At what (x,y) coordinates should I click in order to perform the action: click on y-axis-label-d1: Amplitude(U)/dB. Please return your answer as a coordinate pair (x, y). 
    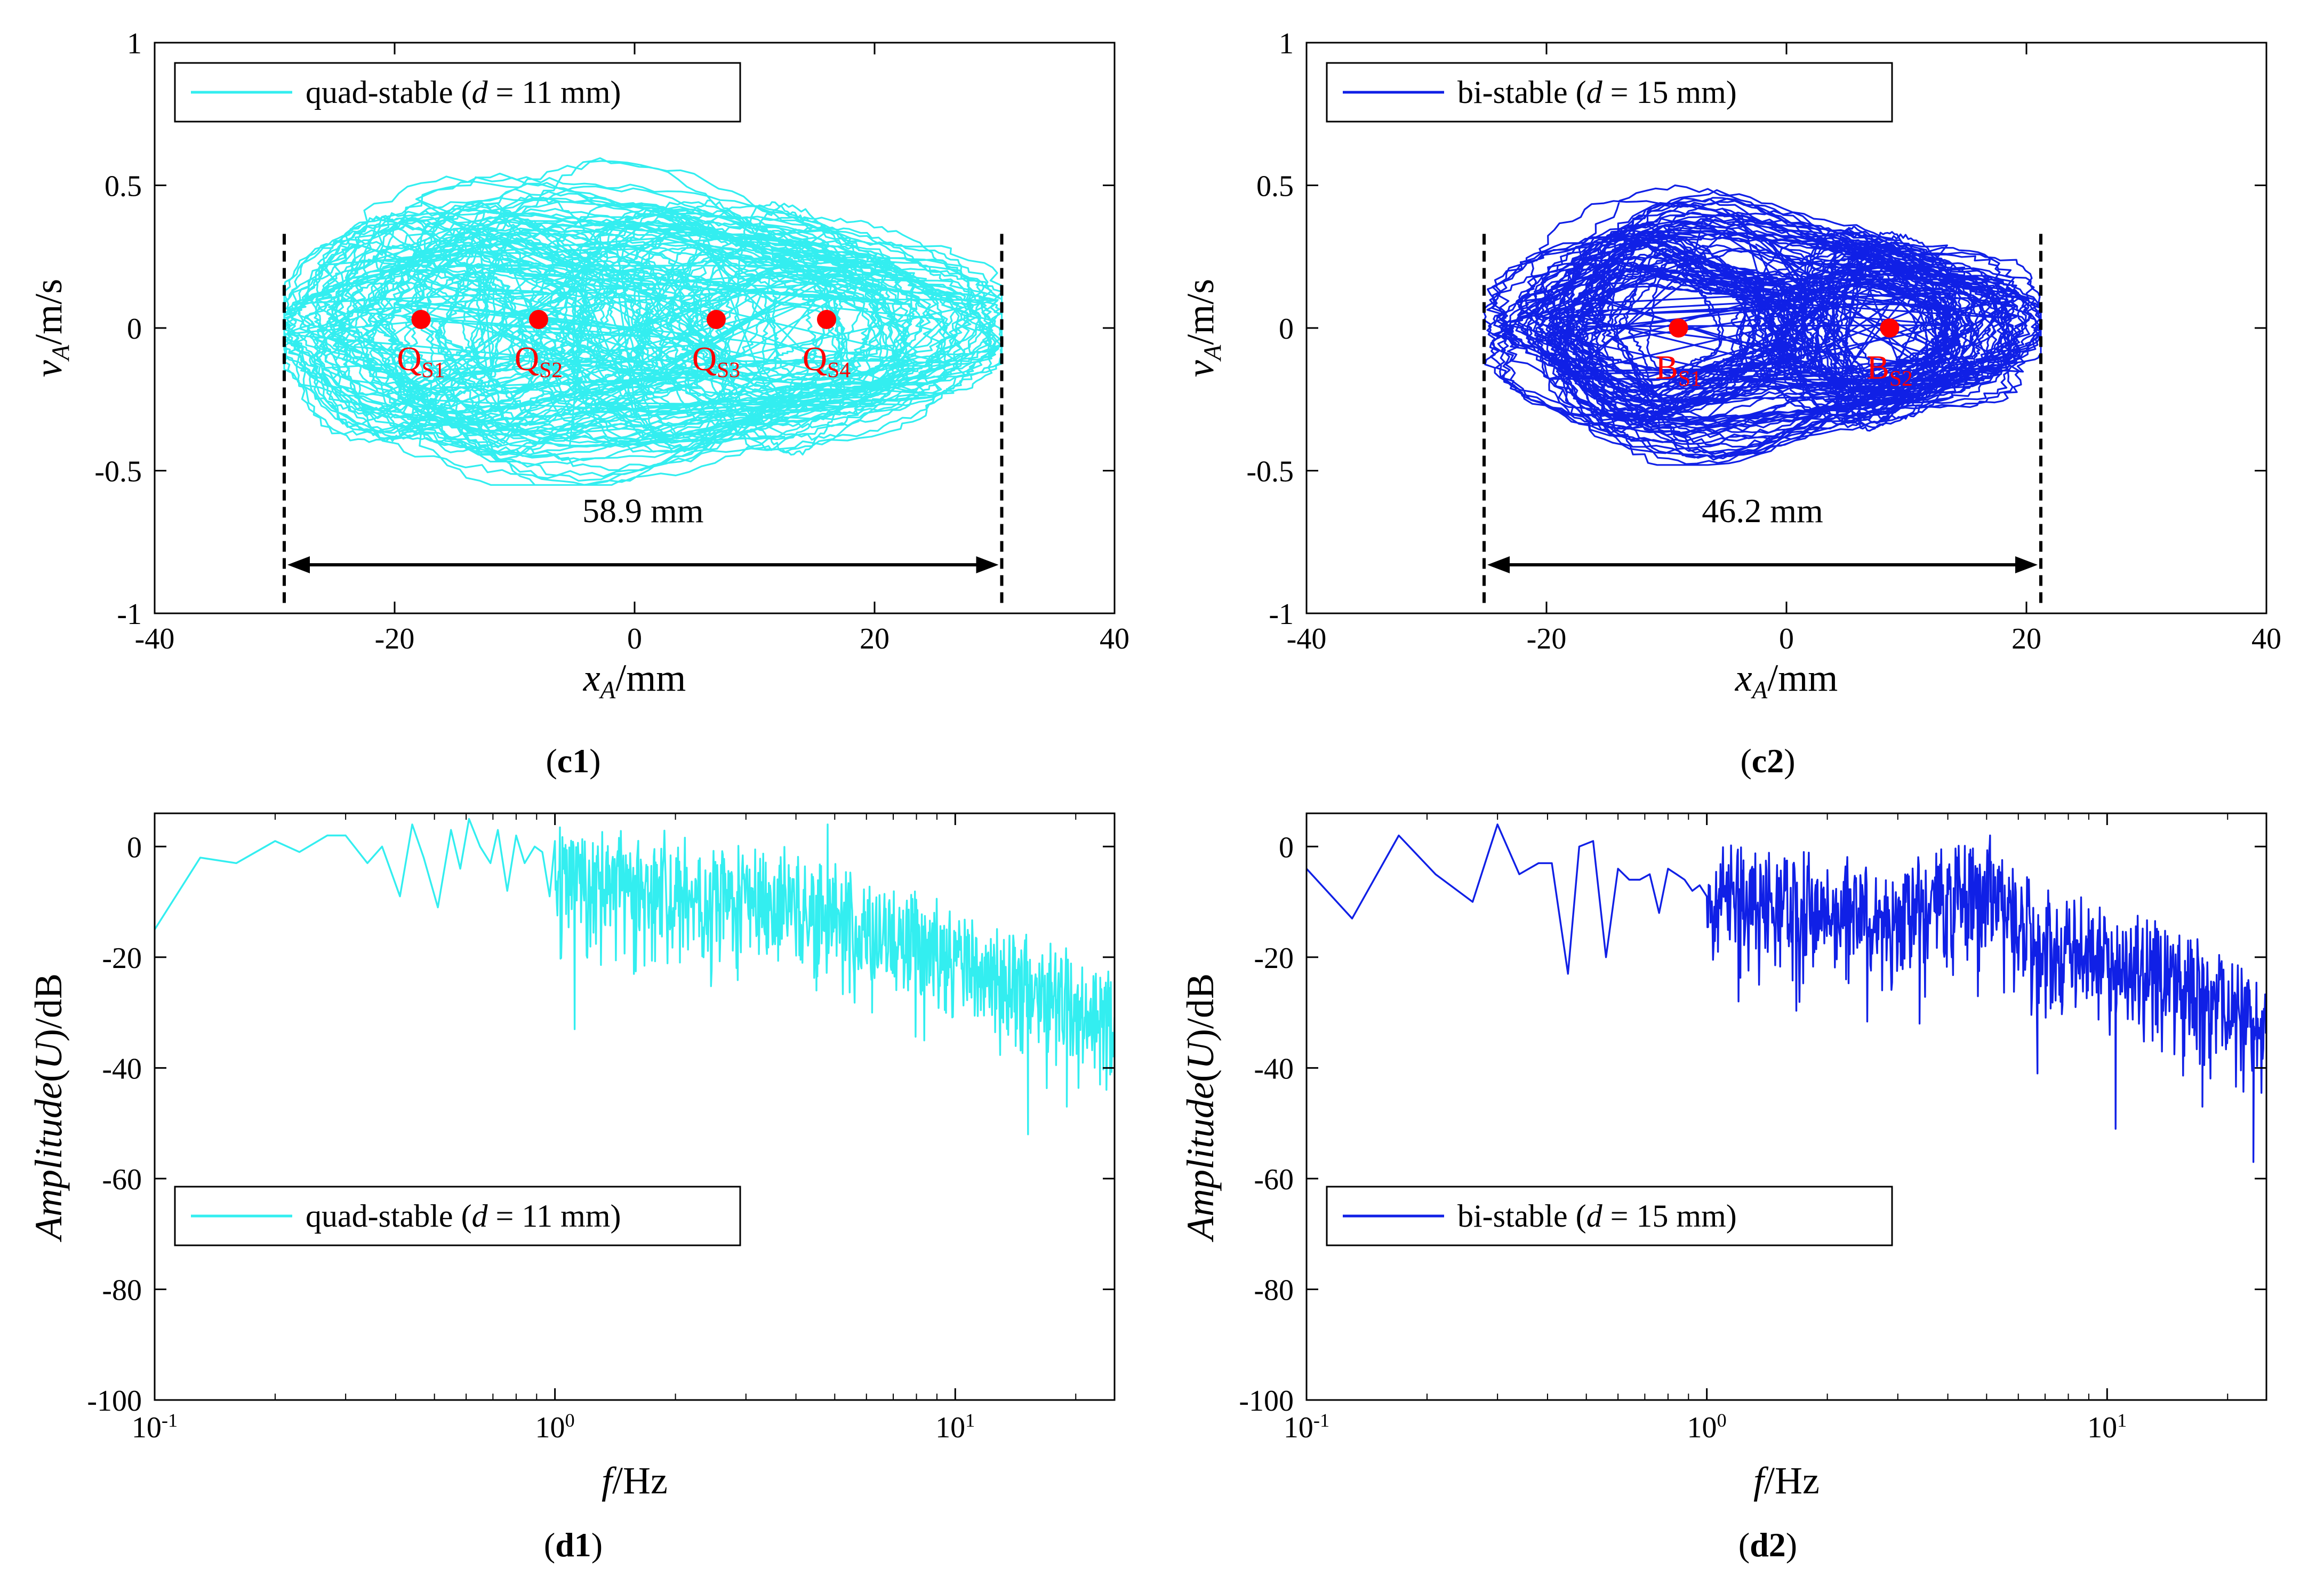
    Looking at the image, I should click on (48, 1107).